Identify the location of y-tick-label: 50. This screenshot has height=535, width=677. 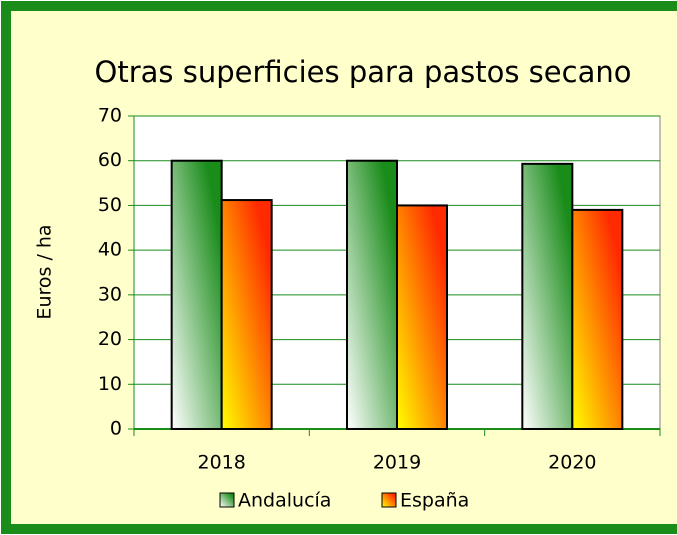
(110, 205).